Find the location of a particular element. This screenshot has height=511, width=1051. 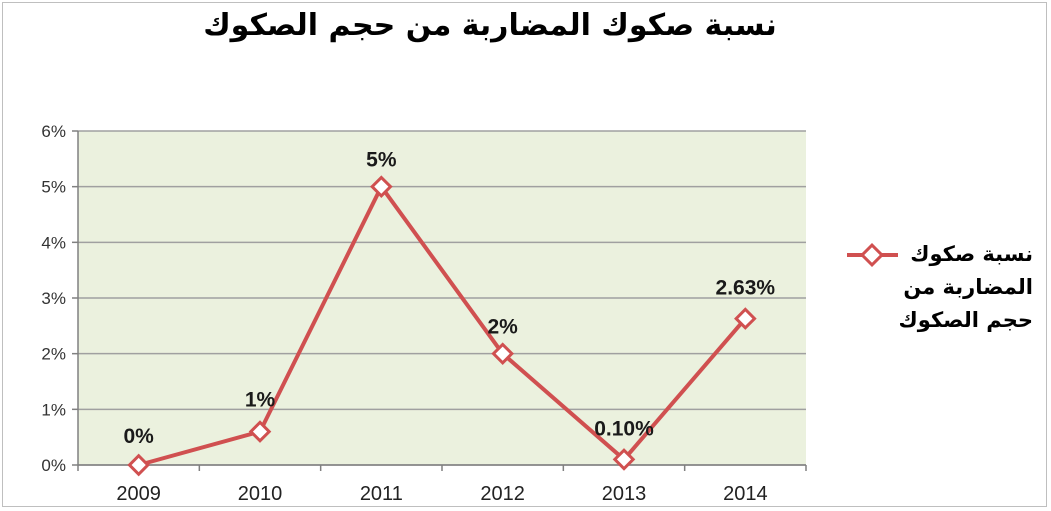

x-tick-label: 2010 is located at coordinates (260, 494).